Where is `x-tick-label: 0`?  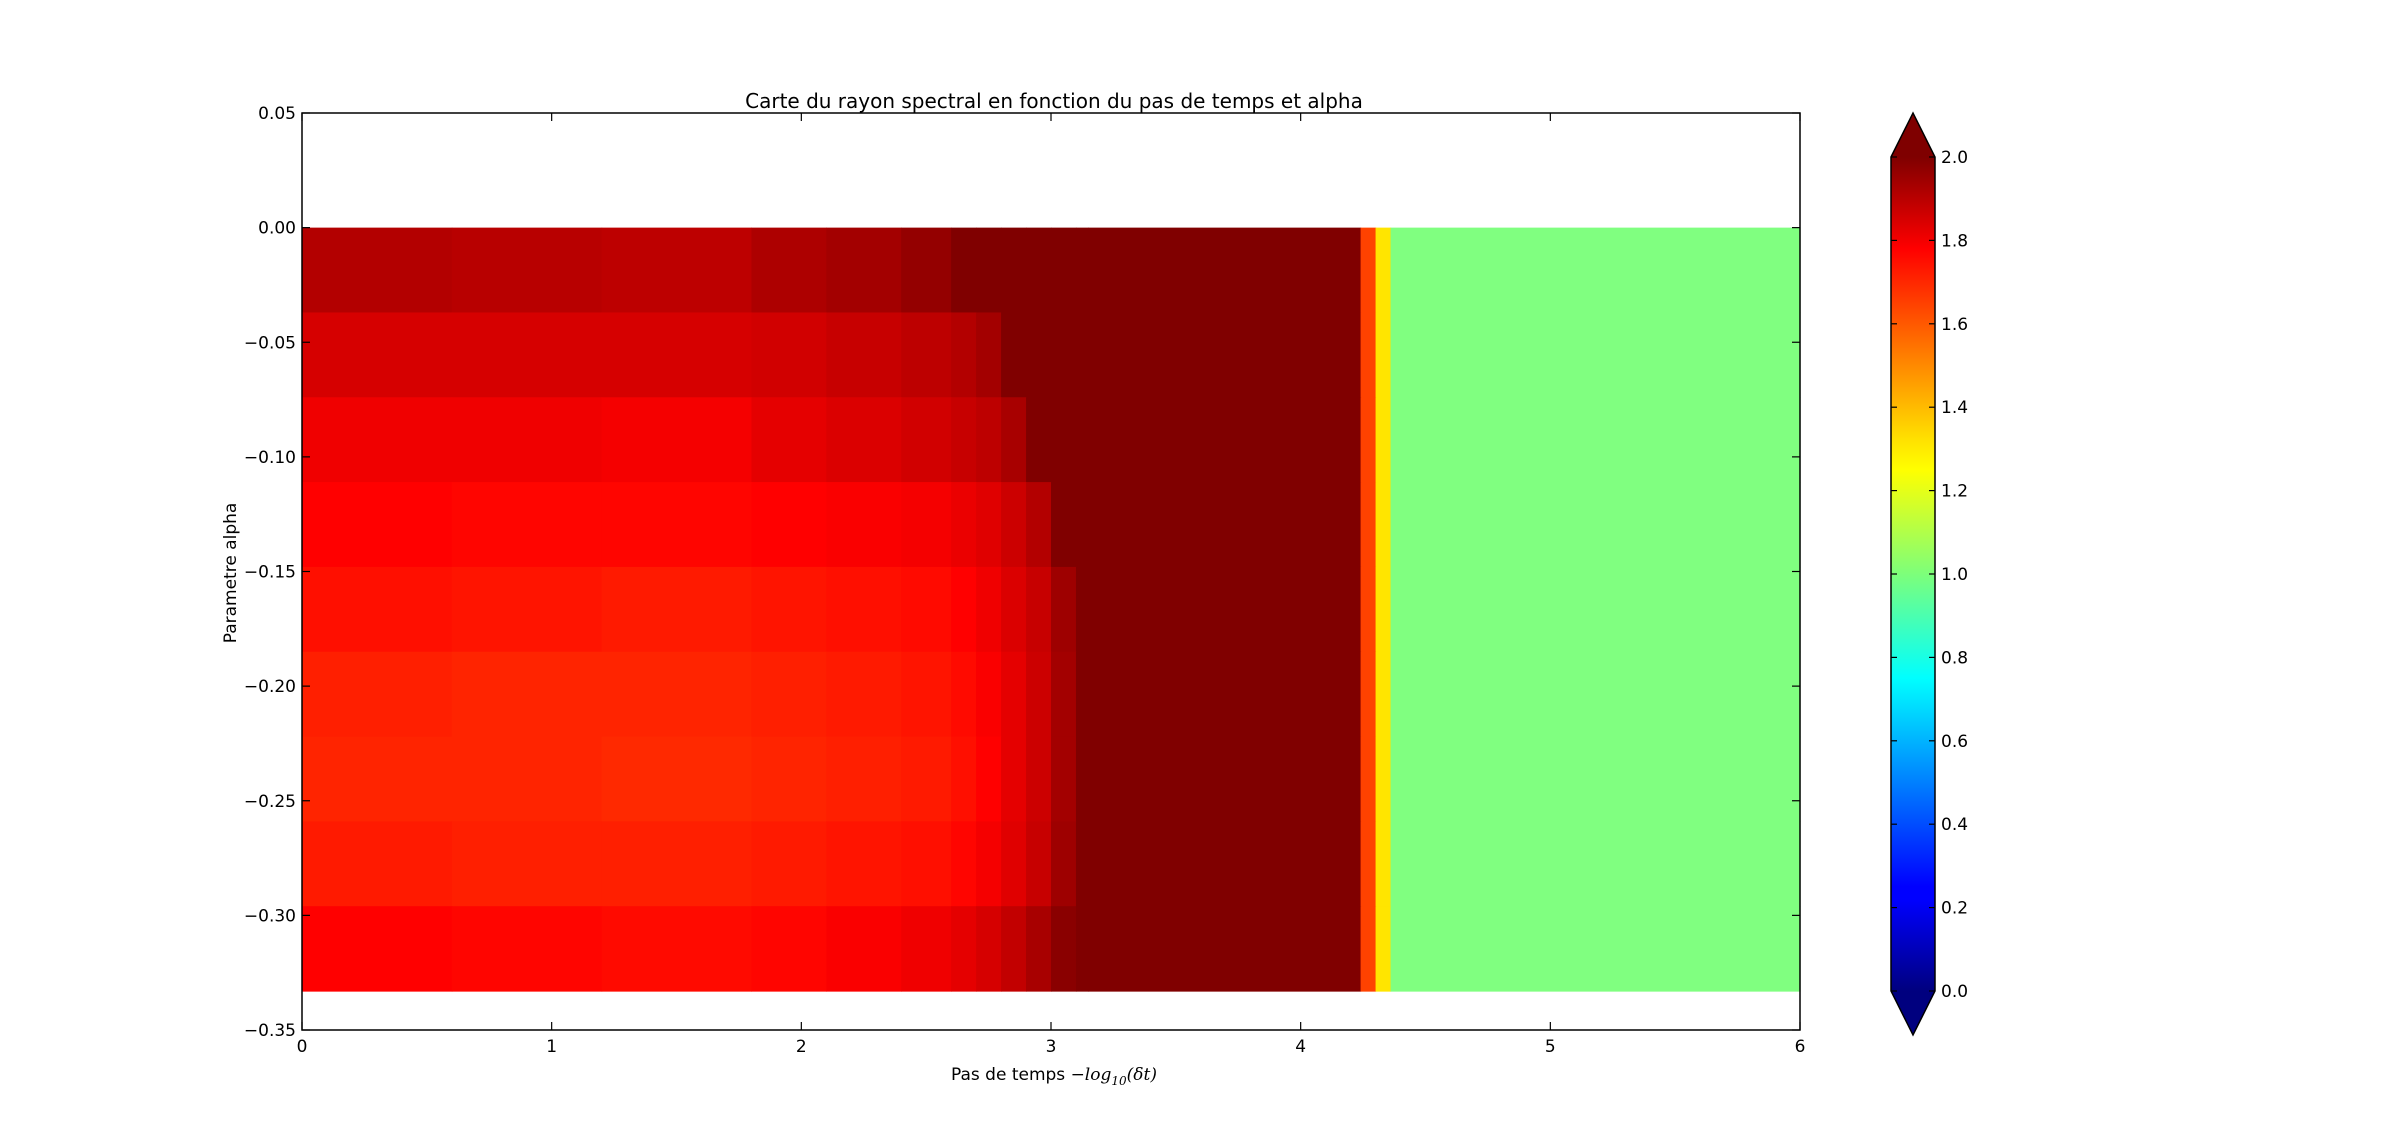
x-tick-label: 0 is located at coordinates (302, 1047).